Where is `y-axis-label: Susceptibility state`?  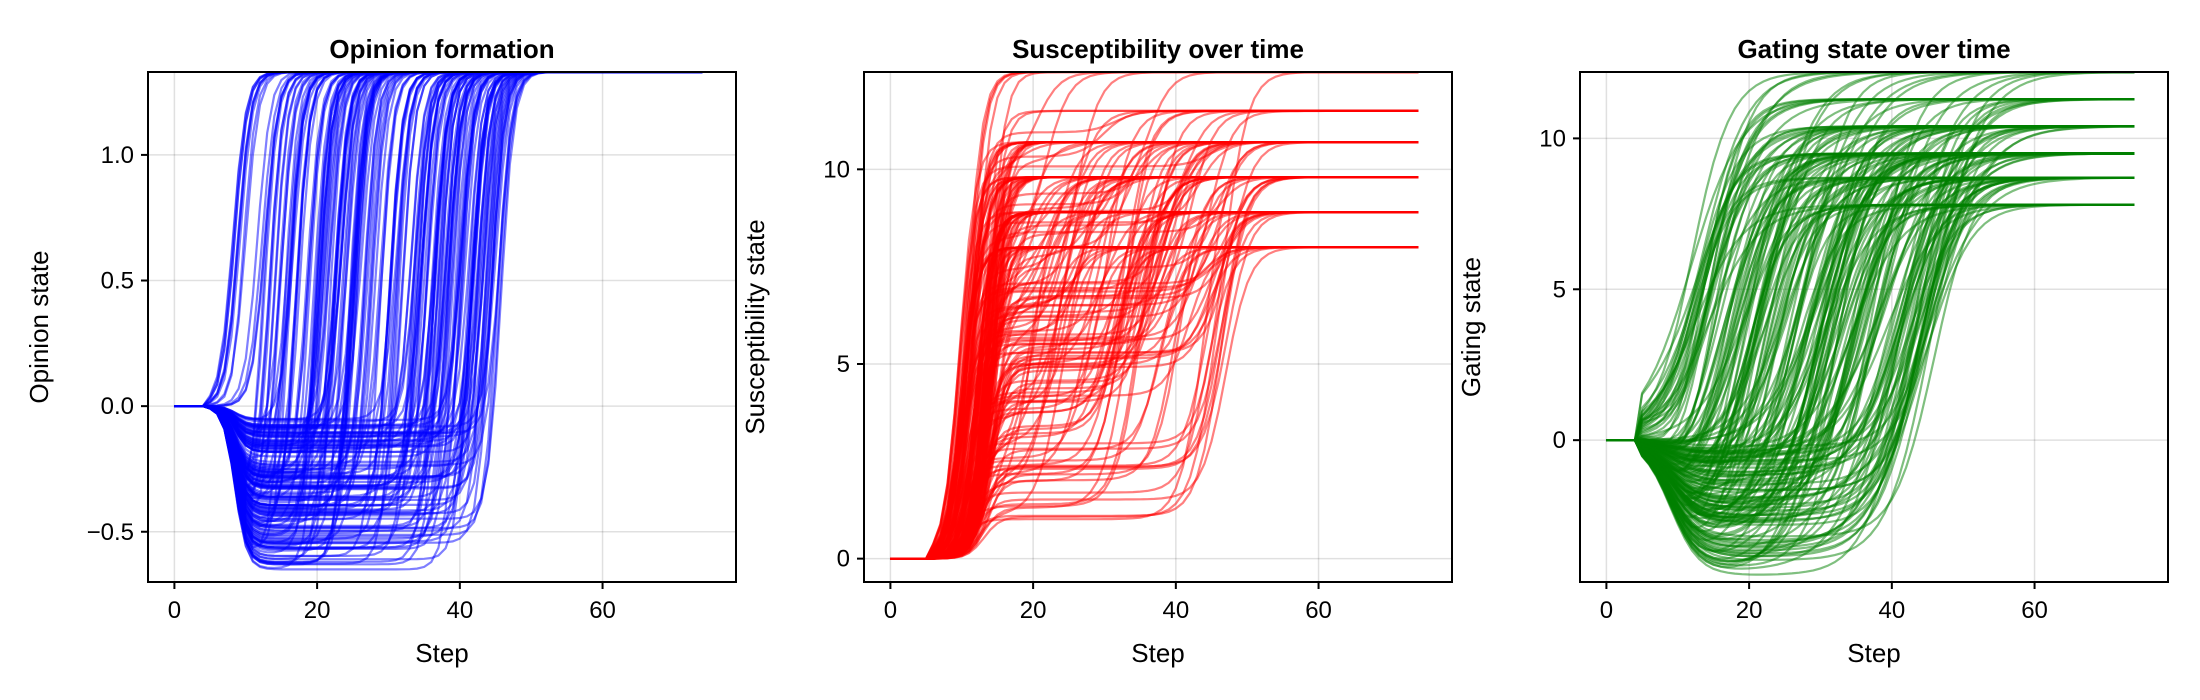 y-axis-label: Susceptibility state is located at coordinates (755, 326).